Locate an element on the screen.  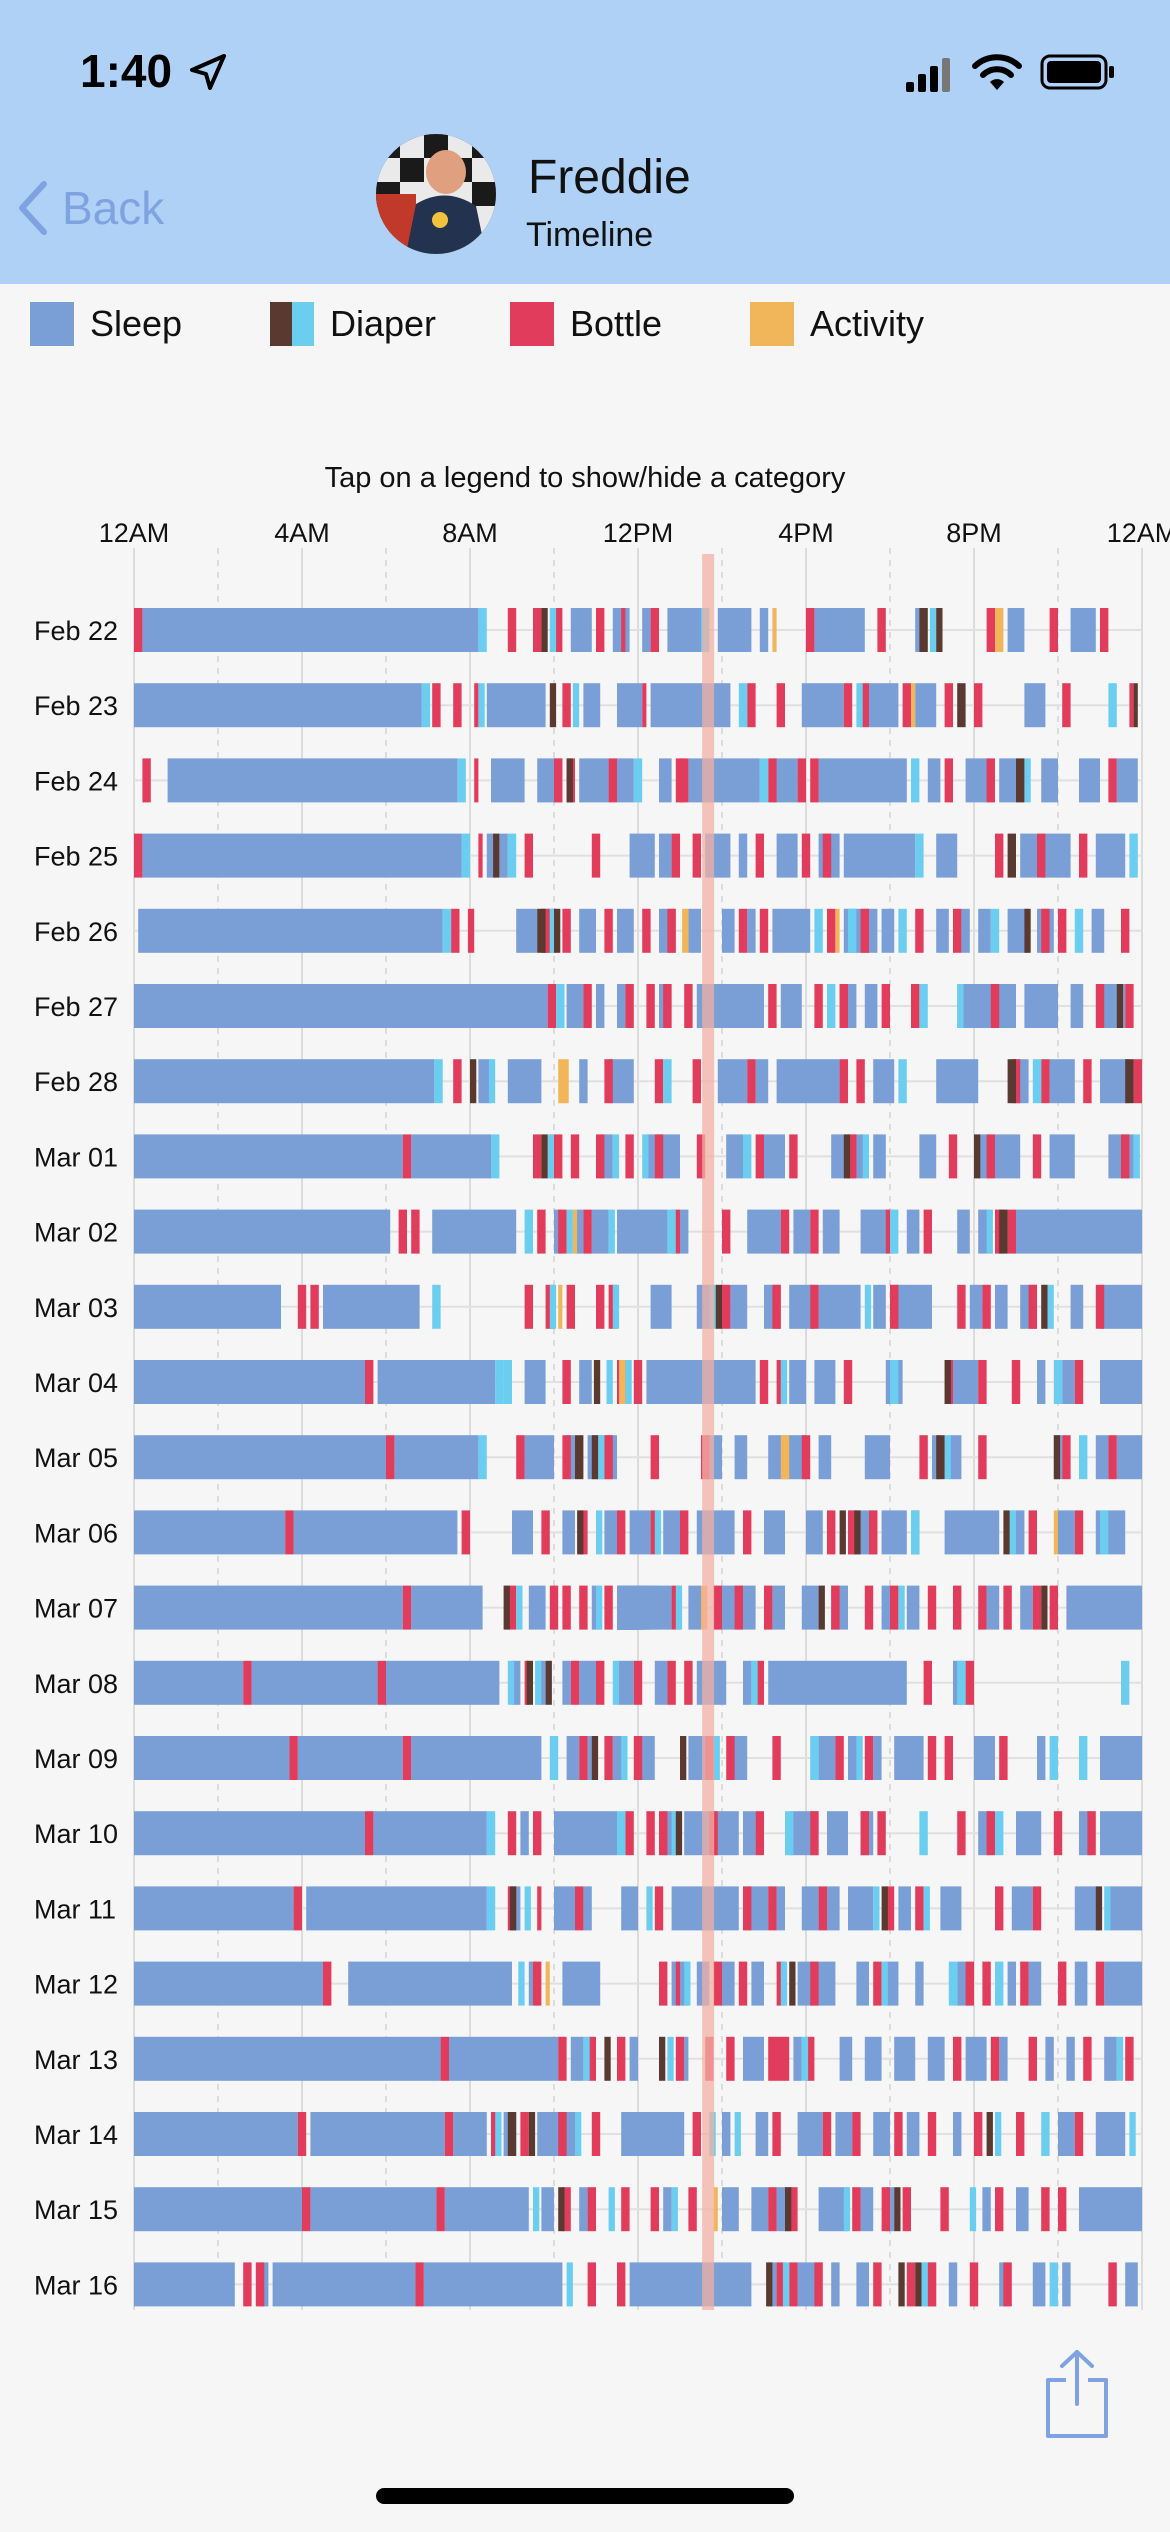
activity-bar is located at coordinates (999, 630).